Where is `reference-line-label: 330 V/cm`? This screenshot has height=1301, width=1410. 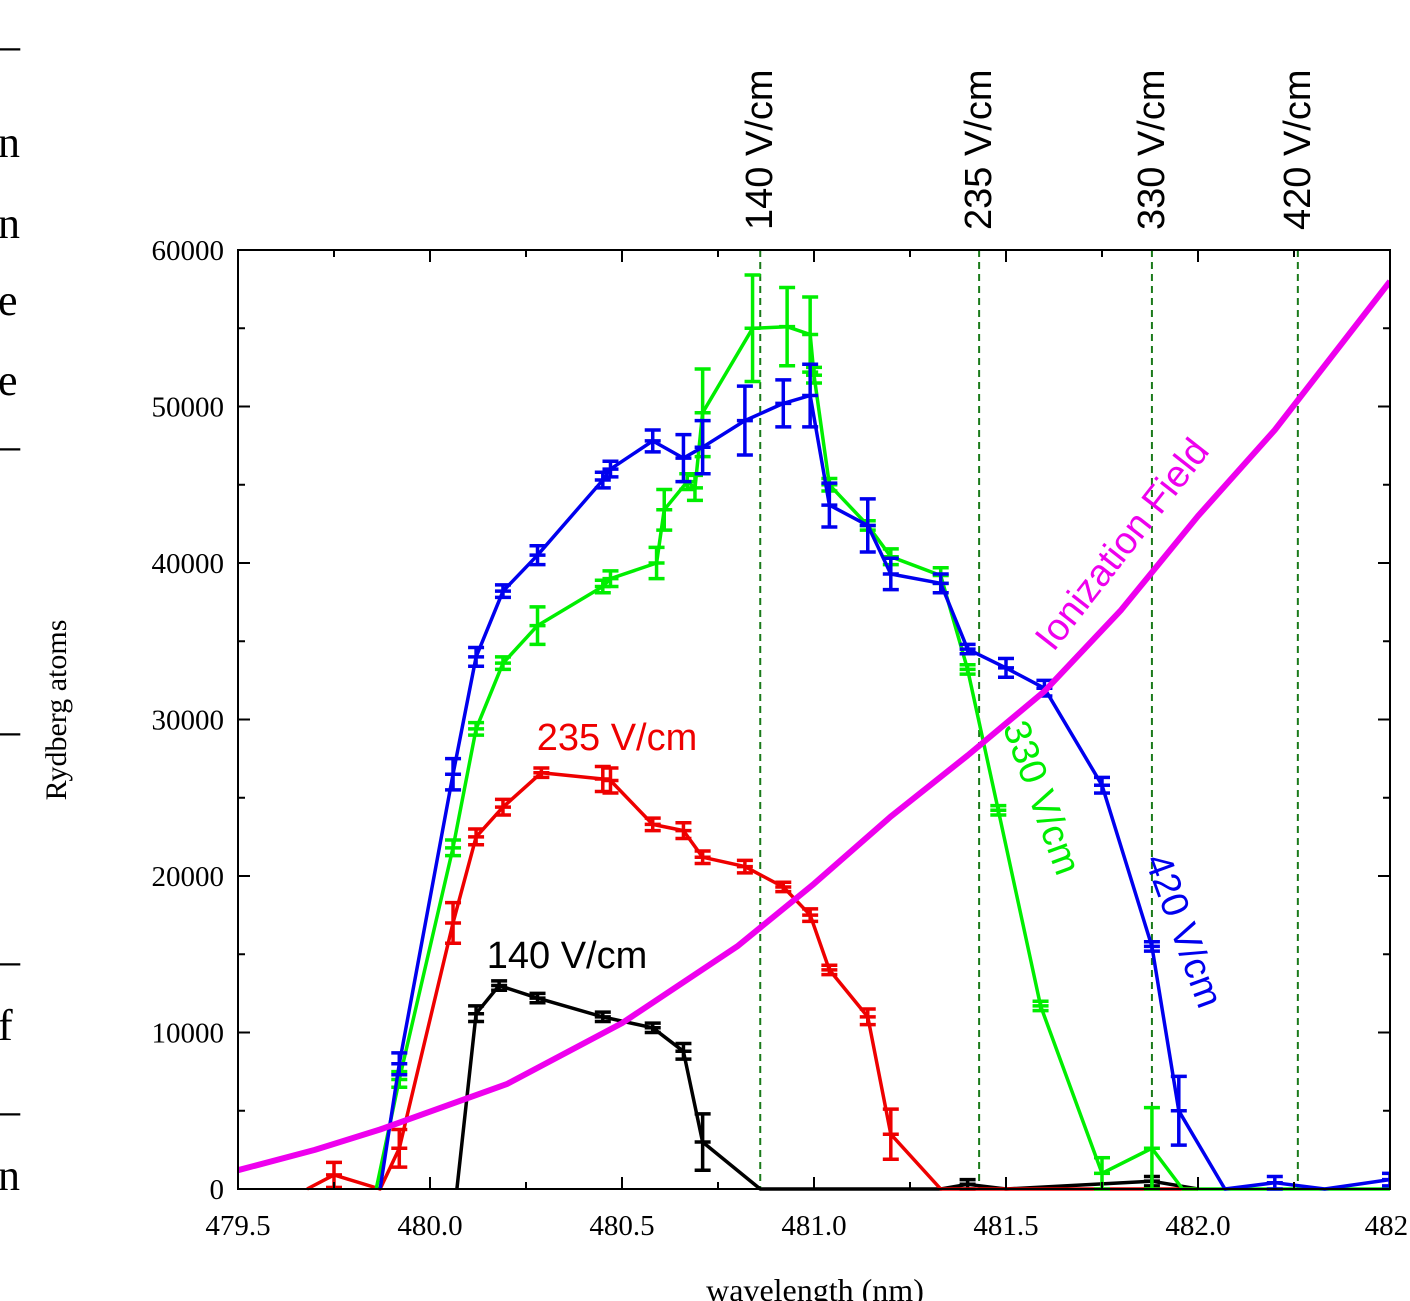 reference-line-label: 330 V/cm is located at coordinates (1152, 149).